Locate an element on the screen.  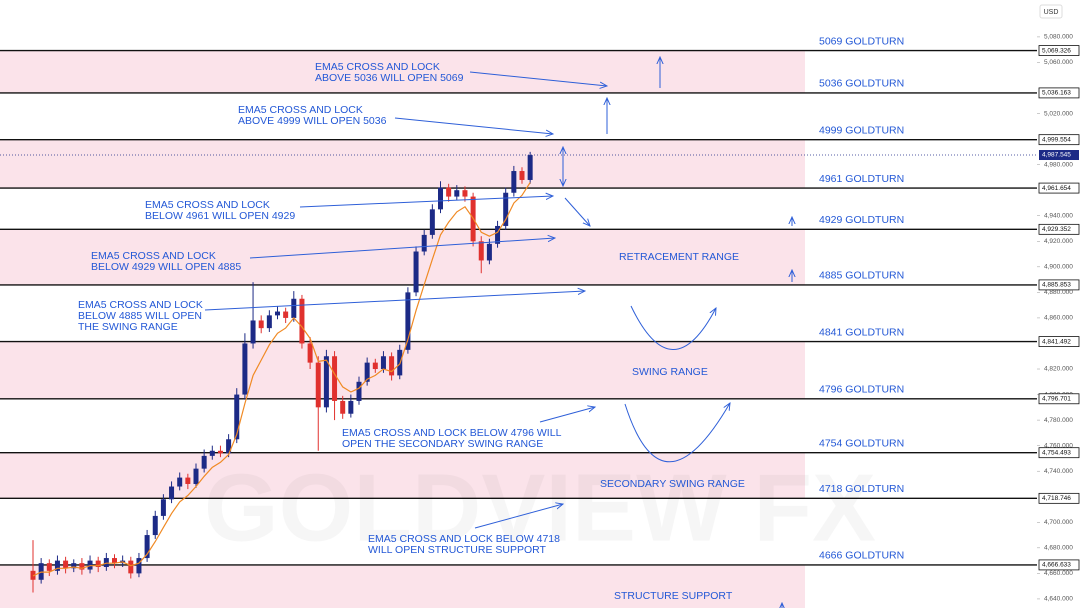
level-price-label: 4,796.701 is located at coordinates (1056, 398).